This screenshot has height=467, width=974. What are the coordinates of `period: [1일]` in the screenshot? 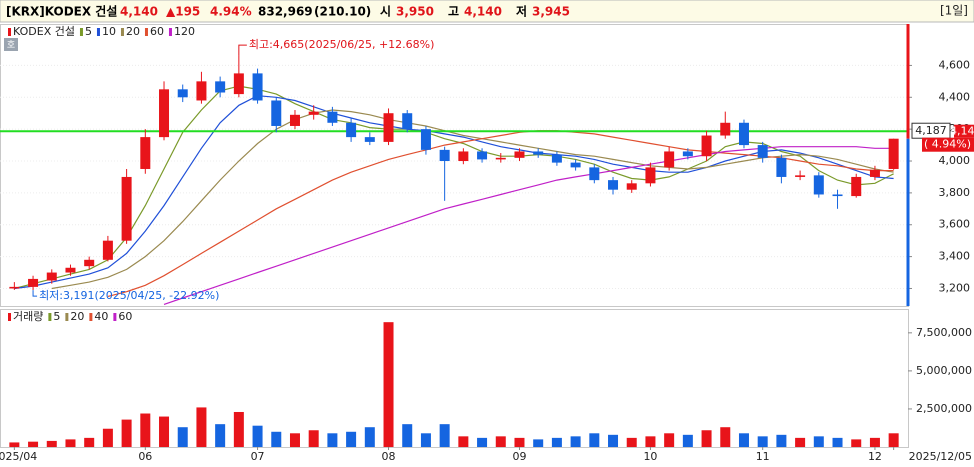 It's located at (954, 11).